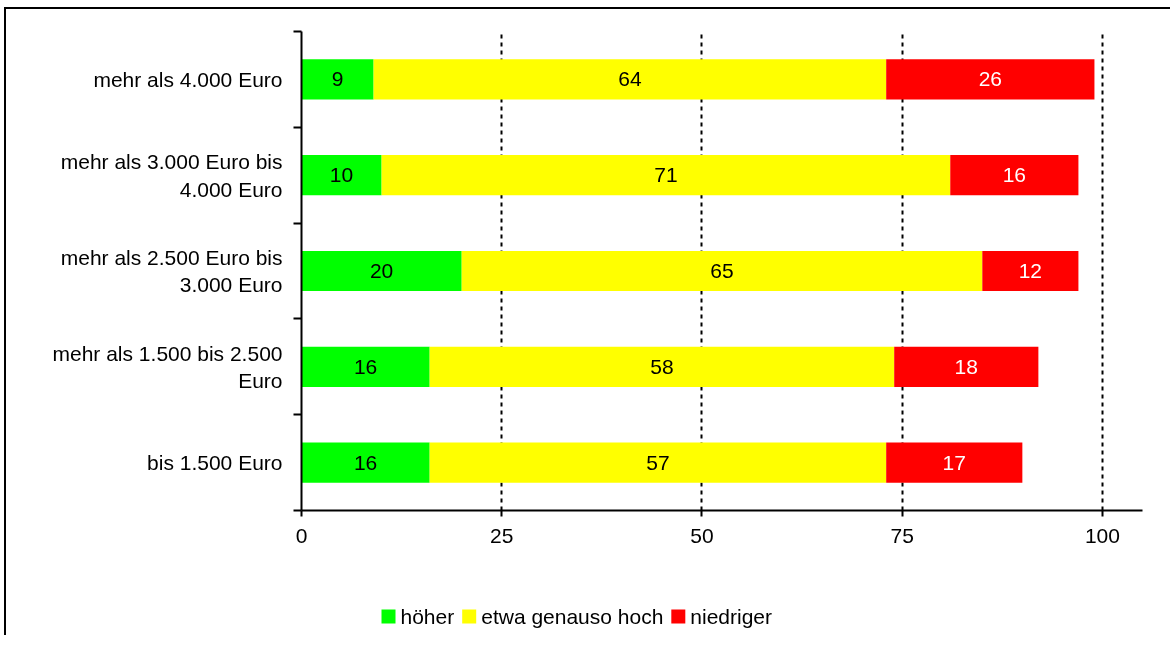 This screenshot has height=649, width=1171. What do you see at coordinates (1102, 535) in the screenshot?
I see `x-tick-label: 100` at bounding box center [1102, 535].